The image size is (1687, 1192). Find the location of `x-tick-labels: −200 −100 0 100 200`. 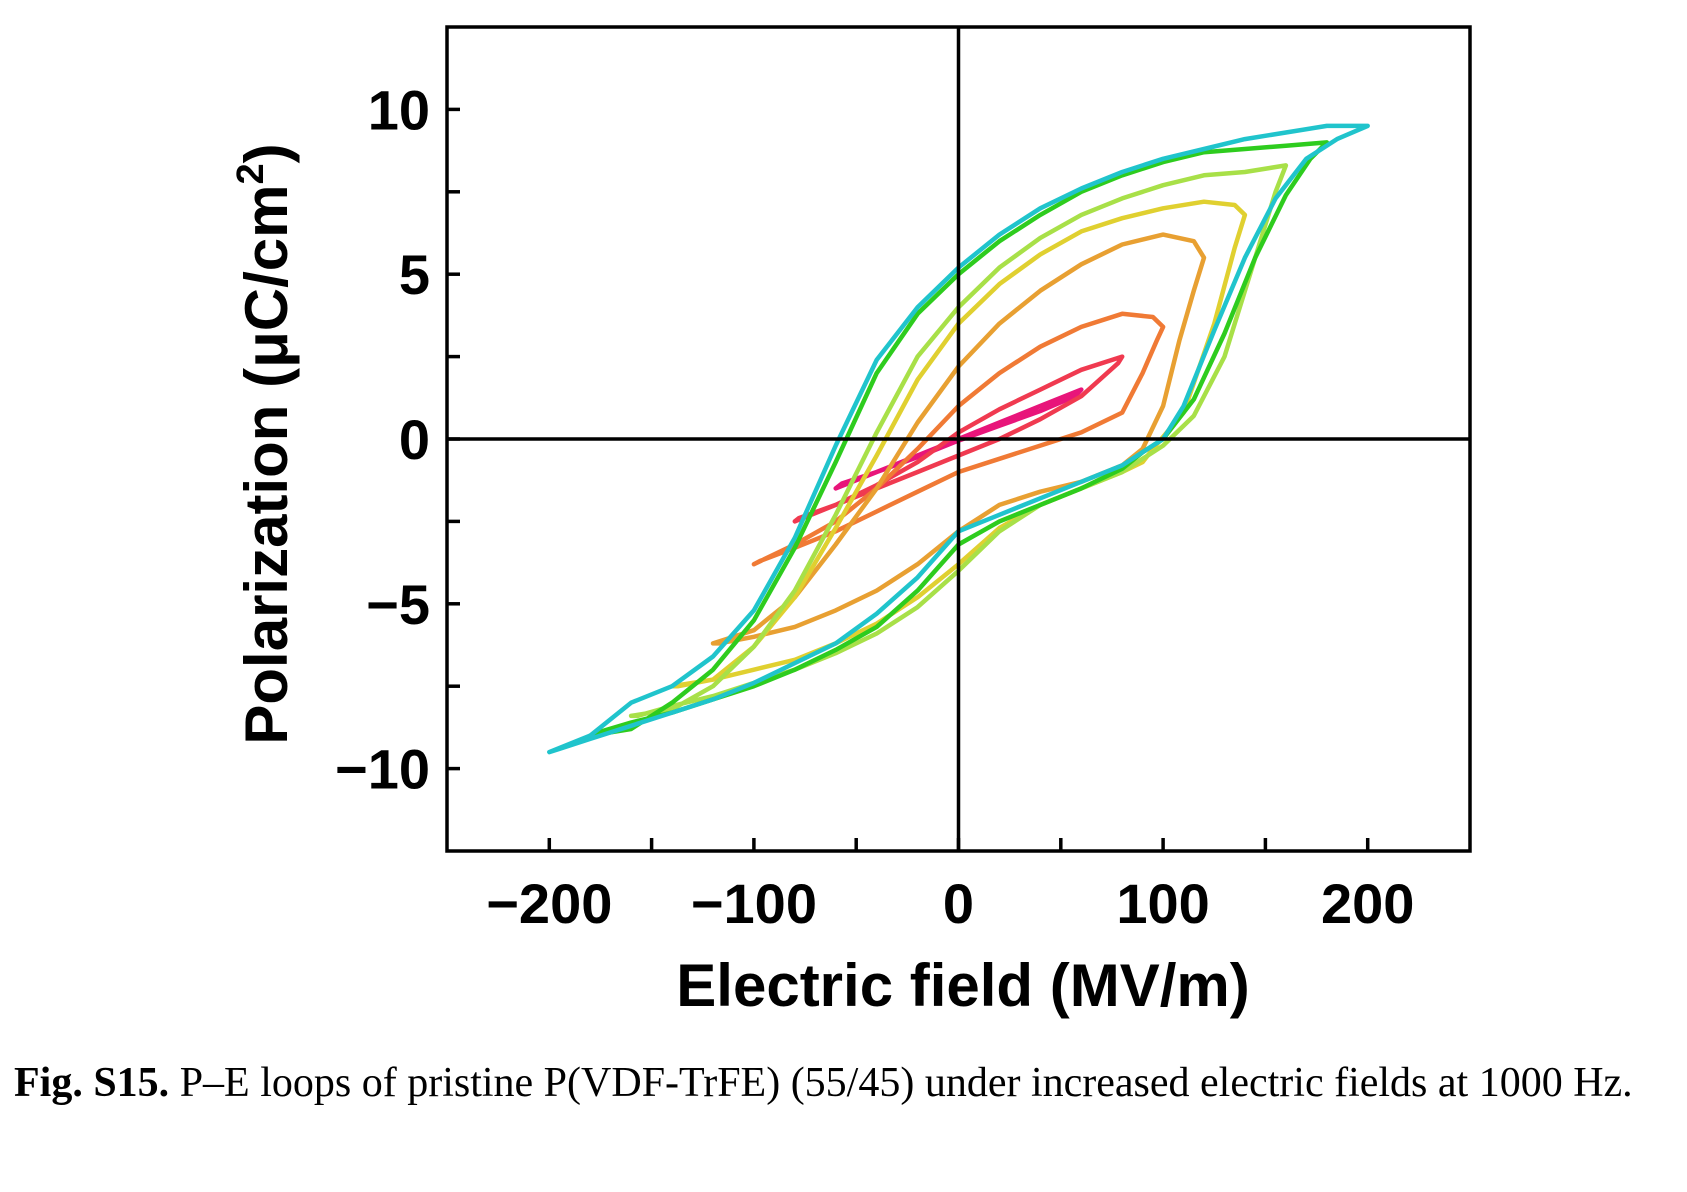

x-tick-labels: −200 −100 0 100 200 is located at coordinates (950, 903).